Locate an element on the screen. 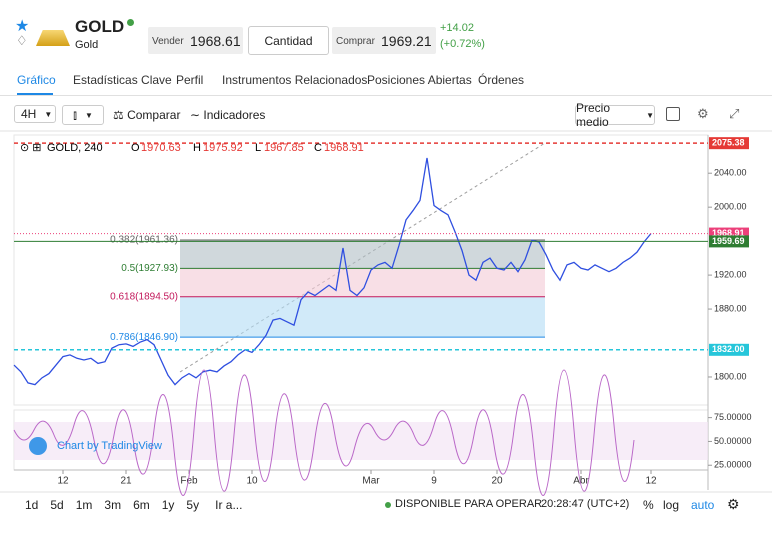 The image size is (772, 533). buy-label: Comprar is located at coordinates (355, 41).